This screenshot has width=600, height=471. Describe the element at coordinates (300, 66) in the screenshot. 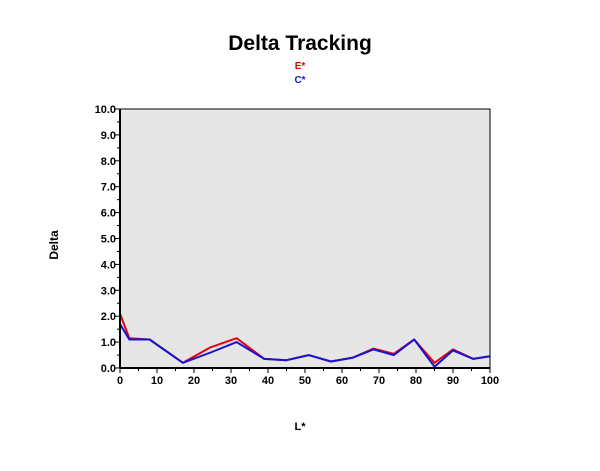

I see `legend-entry-e: E*` at that location.